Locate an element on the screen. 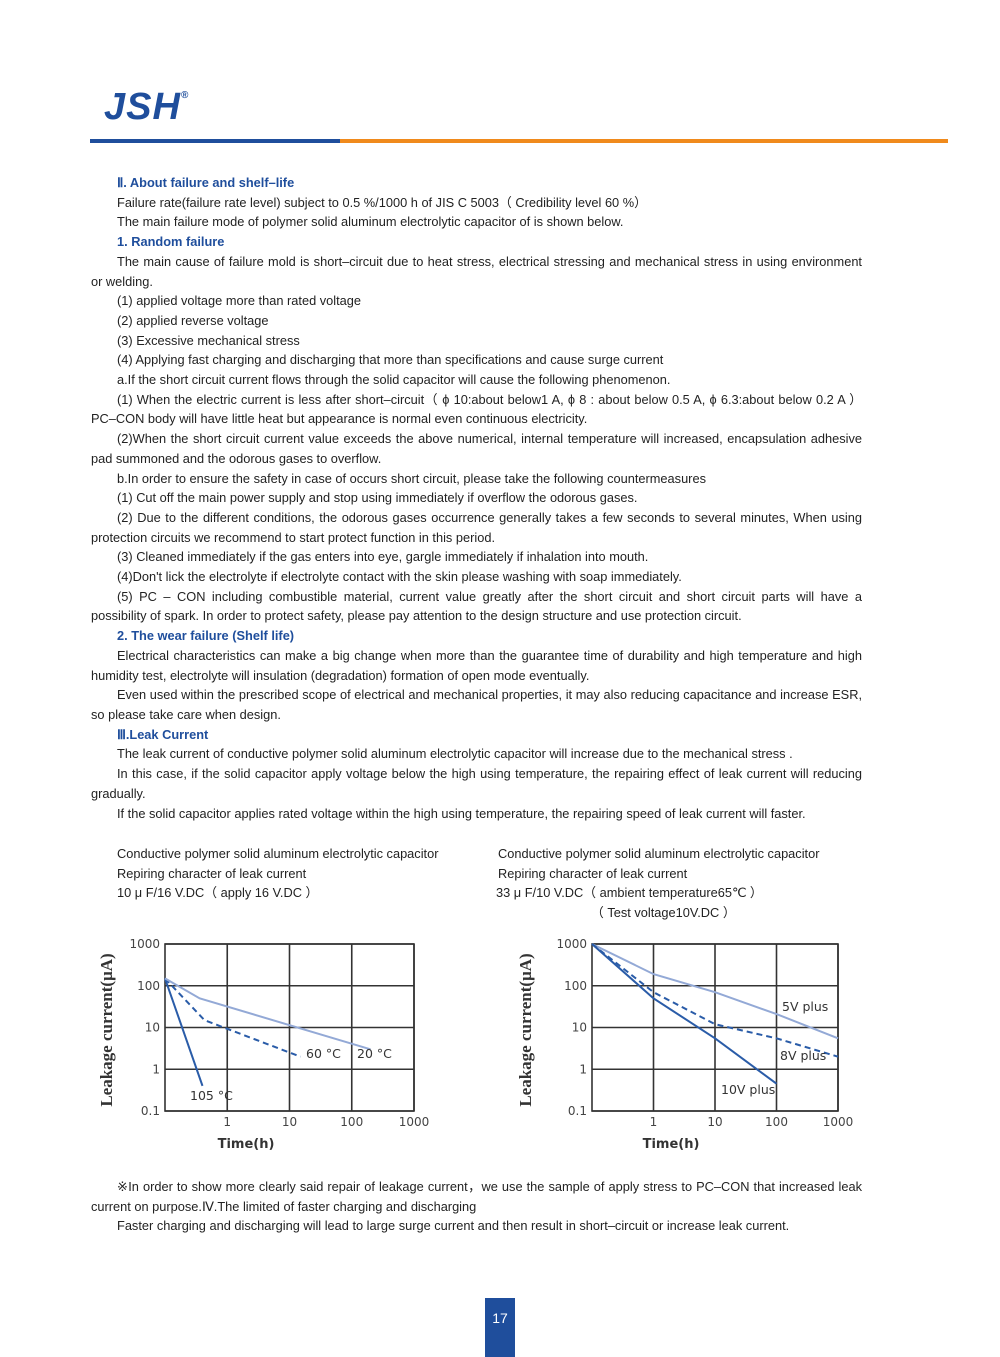  series-label: 105 °C is located at coordinates (211, 1095).